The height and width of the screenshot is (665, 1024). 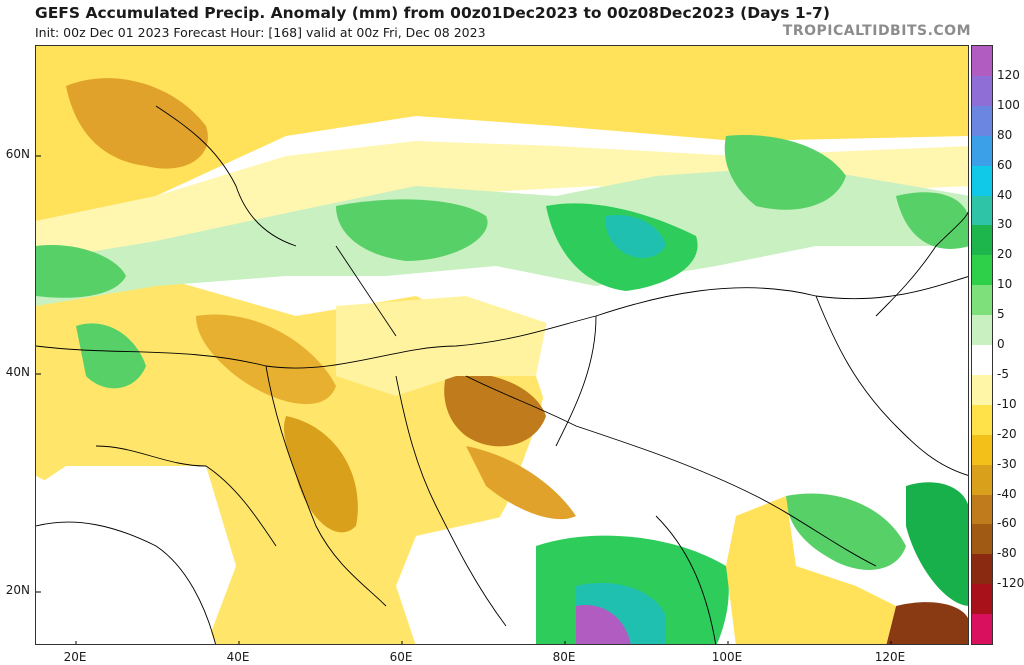 I want to click on colorbar-label: 0, so click(x=1001, y=344).